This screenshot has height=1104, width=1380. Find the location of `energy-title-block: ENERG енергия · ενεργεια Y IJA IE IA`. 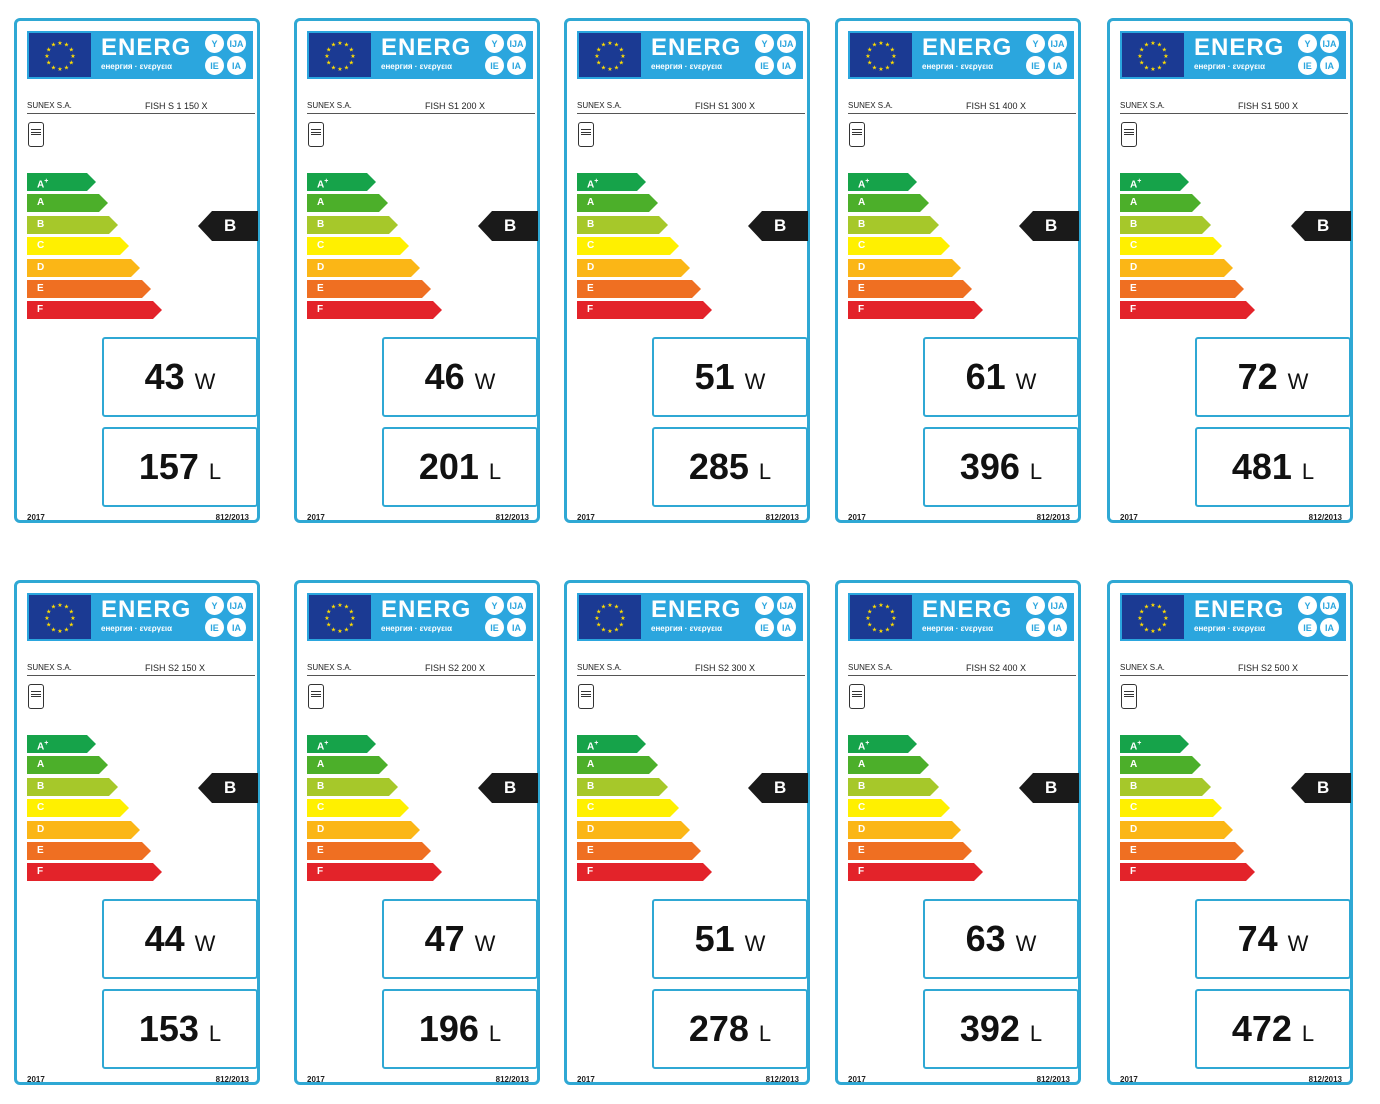

energy-title-block: ENERG енергия · ενεργεια Y IJA IE IA is located at coordinates (994, 55).